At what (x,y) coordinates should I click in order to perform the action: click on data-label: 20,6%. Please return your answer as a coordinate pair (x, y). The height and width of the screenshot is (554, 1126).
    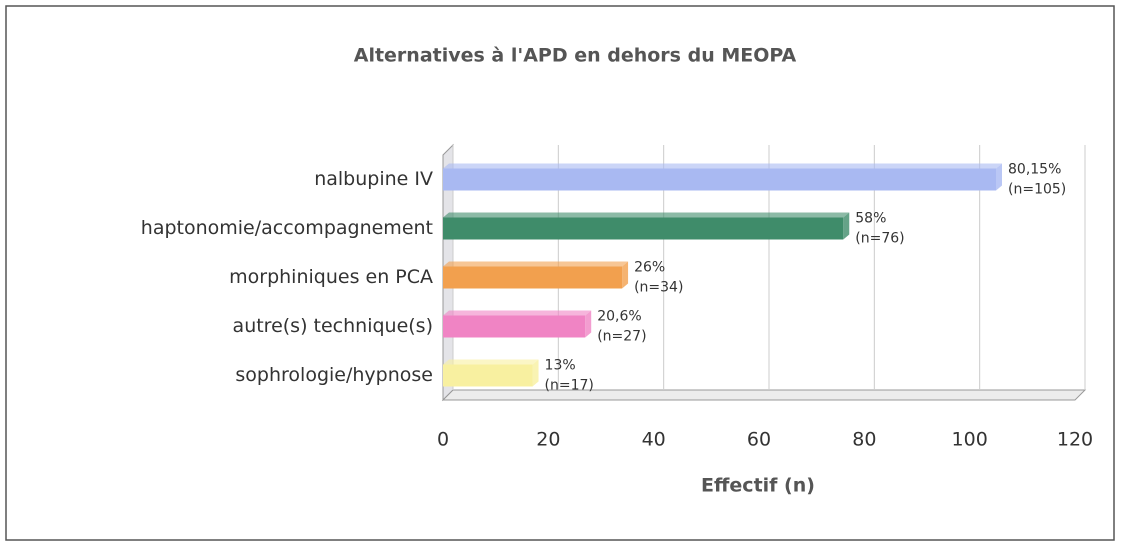
    Looking at the image, I should click on (619, 317).